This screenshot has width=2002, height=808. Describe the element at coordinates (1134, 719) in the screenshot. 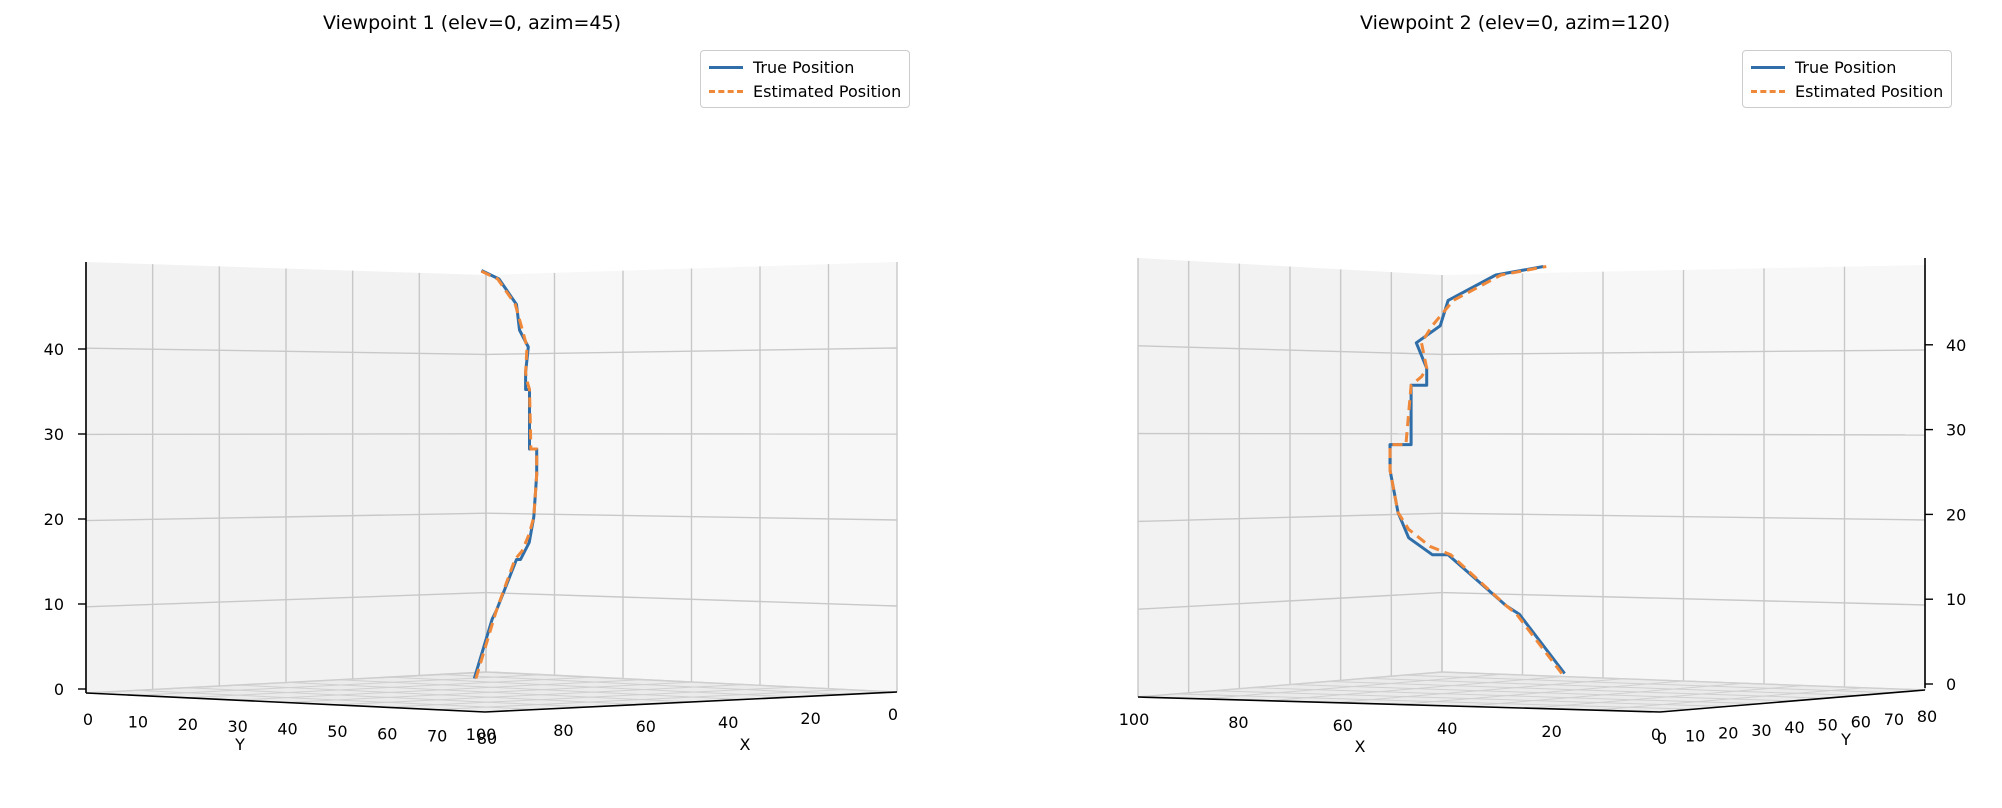

I see `x-tick-label: 100` at that location.